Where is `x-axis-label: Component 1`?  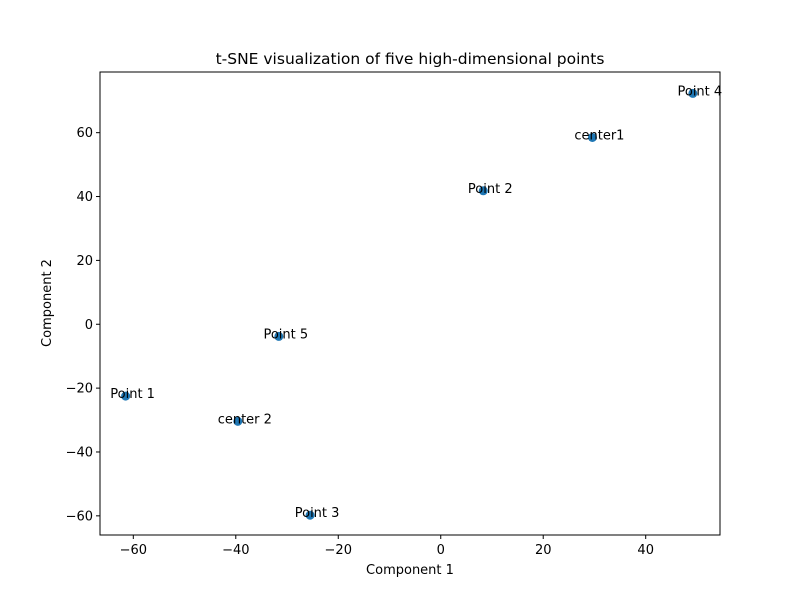 x-axis-label: Component 1 is located at coordinates (410, 570).